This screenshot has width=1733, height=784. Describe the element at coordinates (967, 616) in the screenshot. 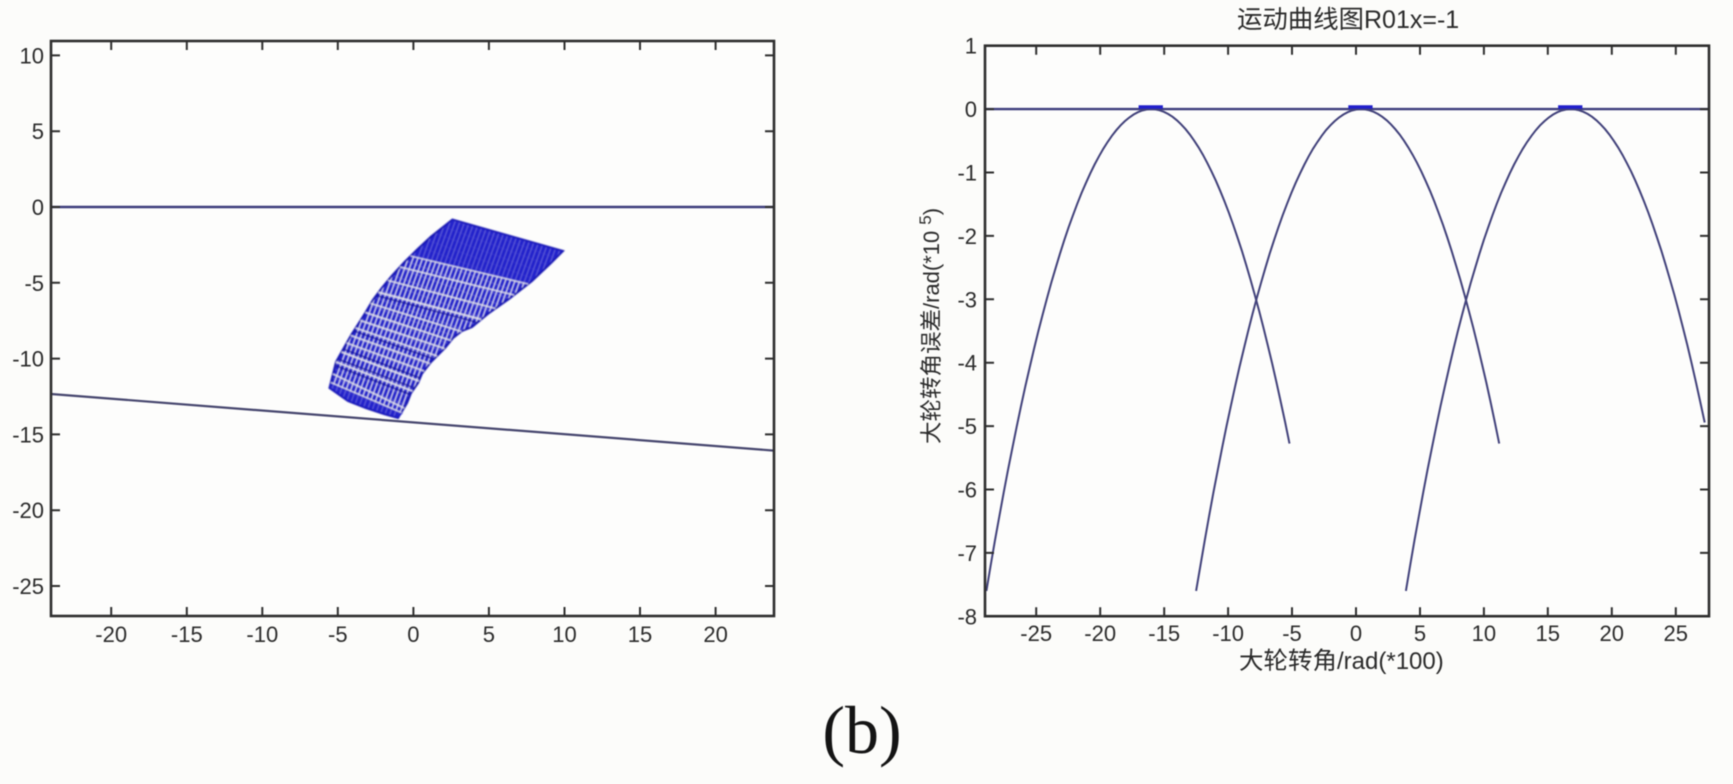

I see `svg-text: -8` at that location.